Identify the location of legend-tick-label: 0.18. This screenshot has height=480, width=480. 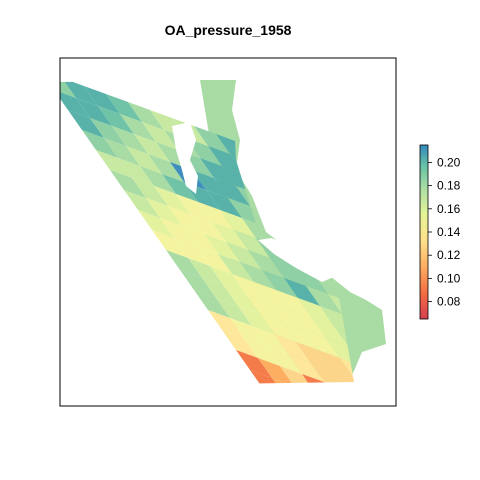
(449, 186).